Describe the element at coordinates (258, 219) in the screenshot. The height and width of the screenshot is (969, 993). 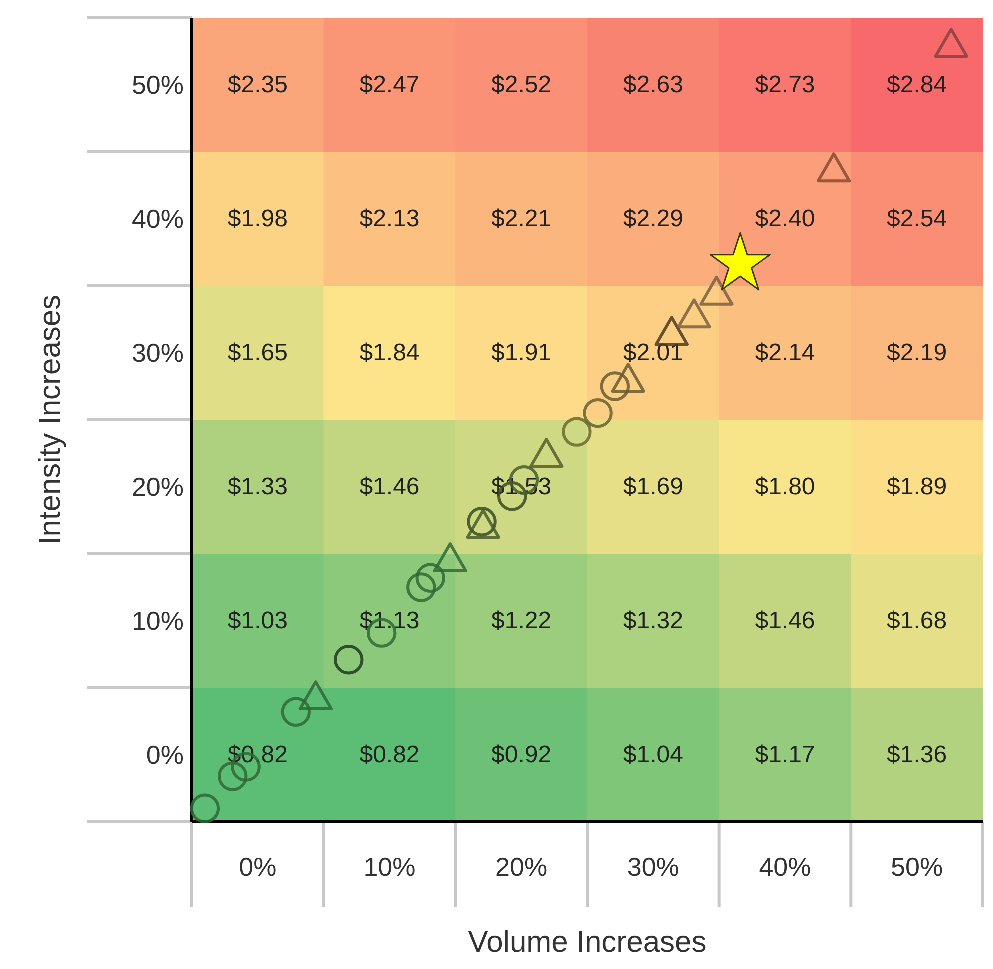
I see `data-label: $1.98` at that location.